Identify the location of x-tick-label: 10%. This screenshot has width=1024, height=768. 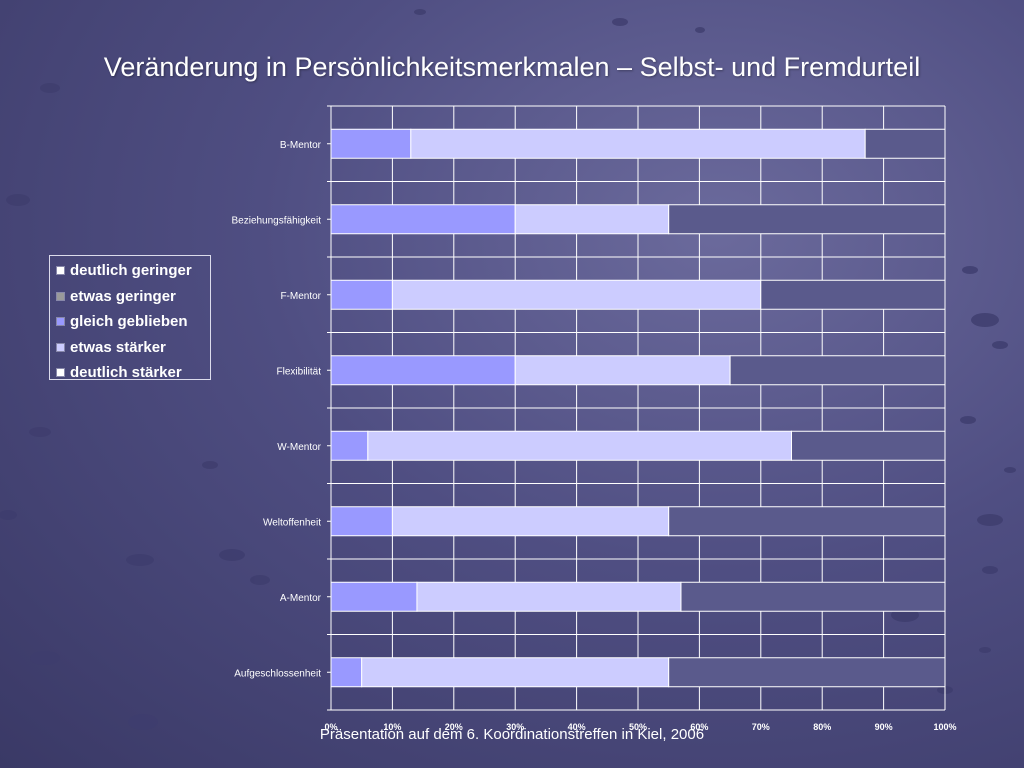
(392, 727).